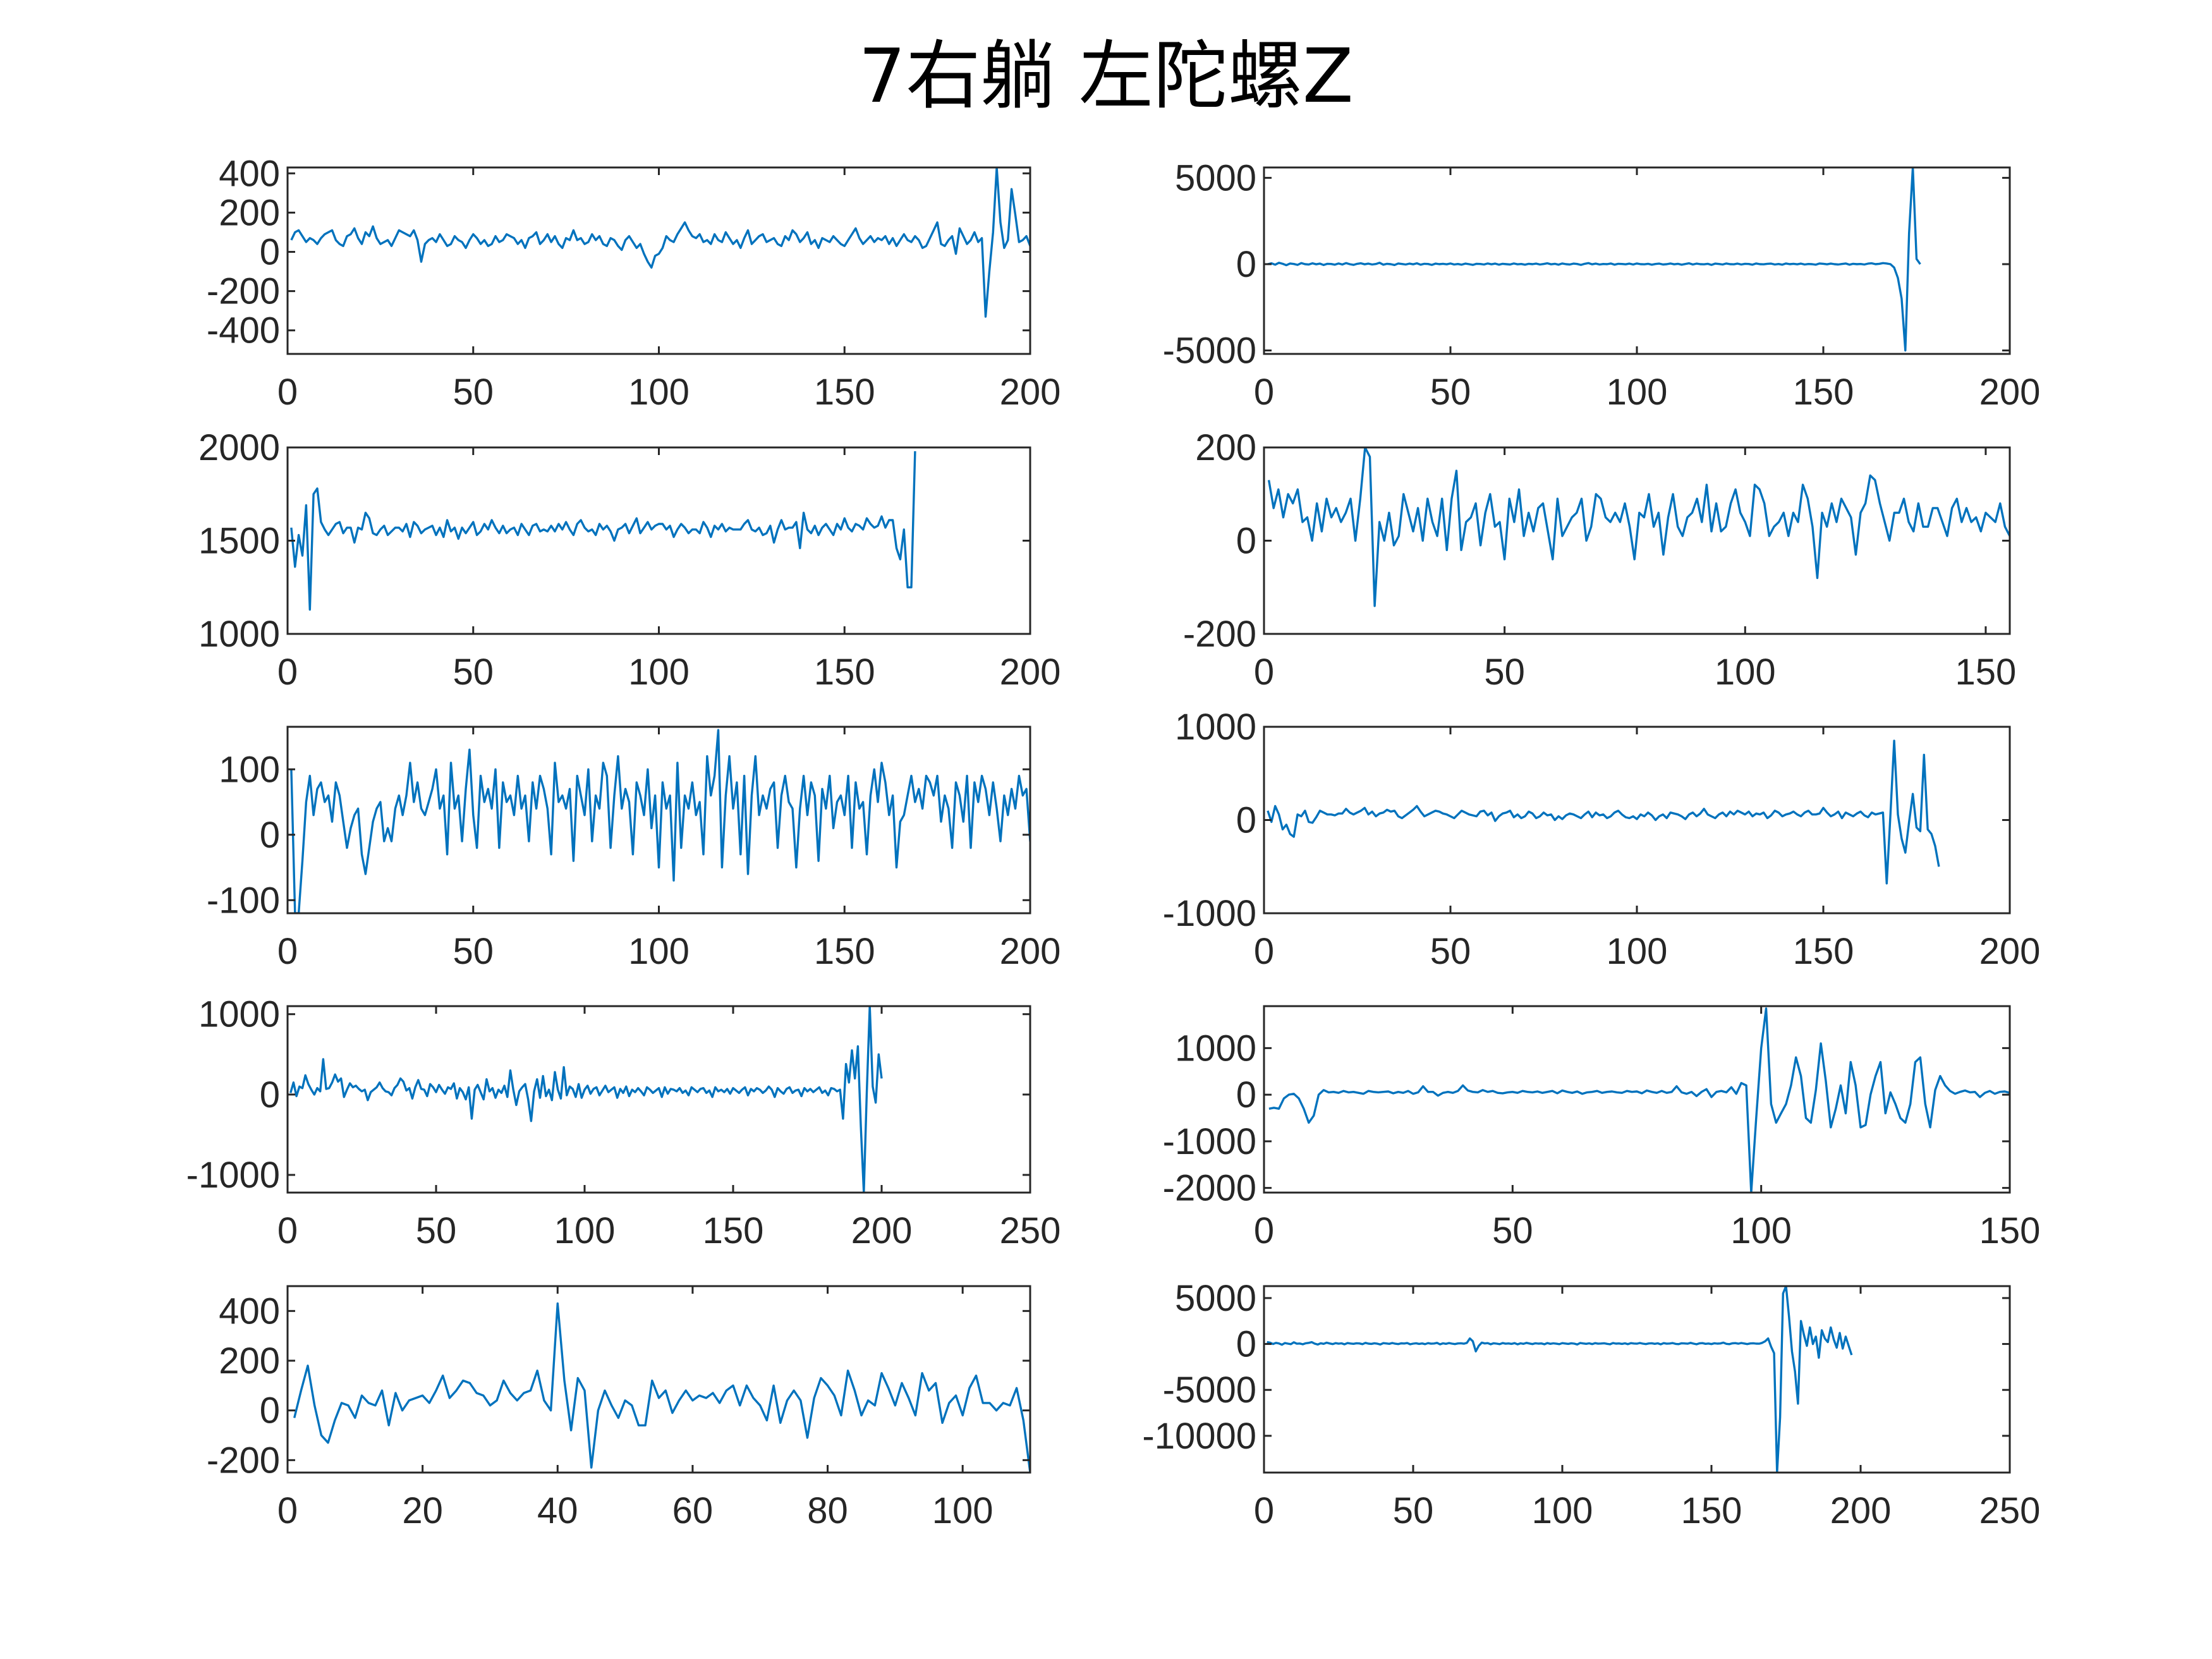 This screenshot has height=1659, width=2212. I want to click on y-tick-label: -2000, so click(1209, 1188).